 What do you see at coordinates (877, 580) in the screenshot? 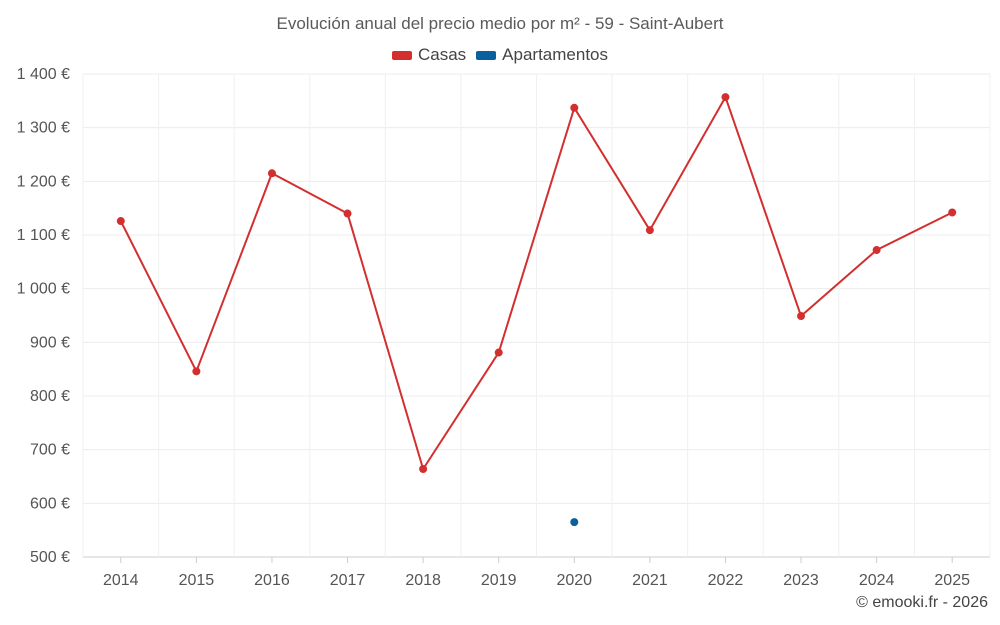
I see `x-tick-label: 2024` at bounding box center [877, 580].